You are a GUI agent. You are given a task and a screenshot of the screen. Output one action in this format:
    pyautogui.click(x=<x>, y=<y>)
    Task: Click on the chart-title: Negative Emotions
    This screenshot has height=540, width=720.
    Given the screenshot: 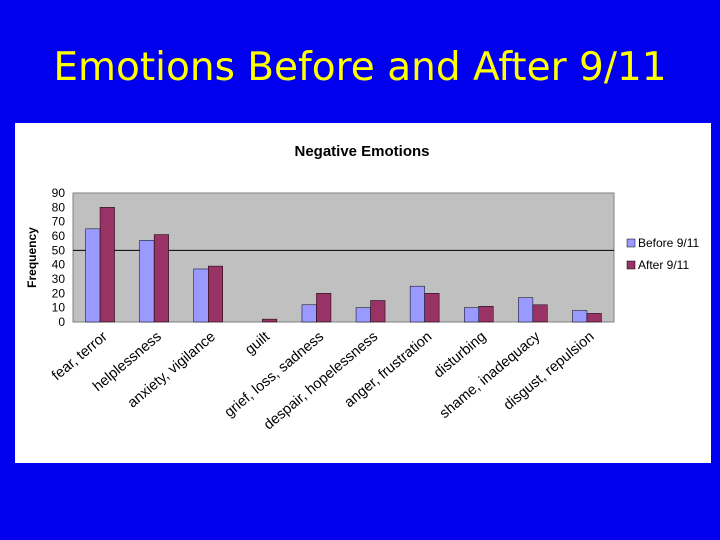 What is the action you would take?
    pyautogui.click(x=361, y=151)
    